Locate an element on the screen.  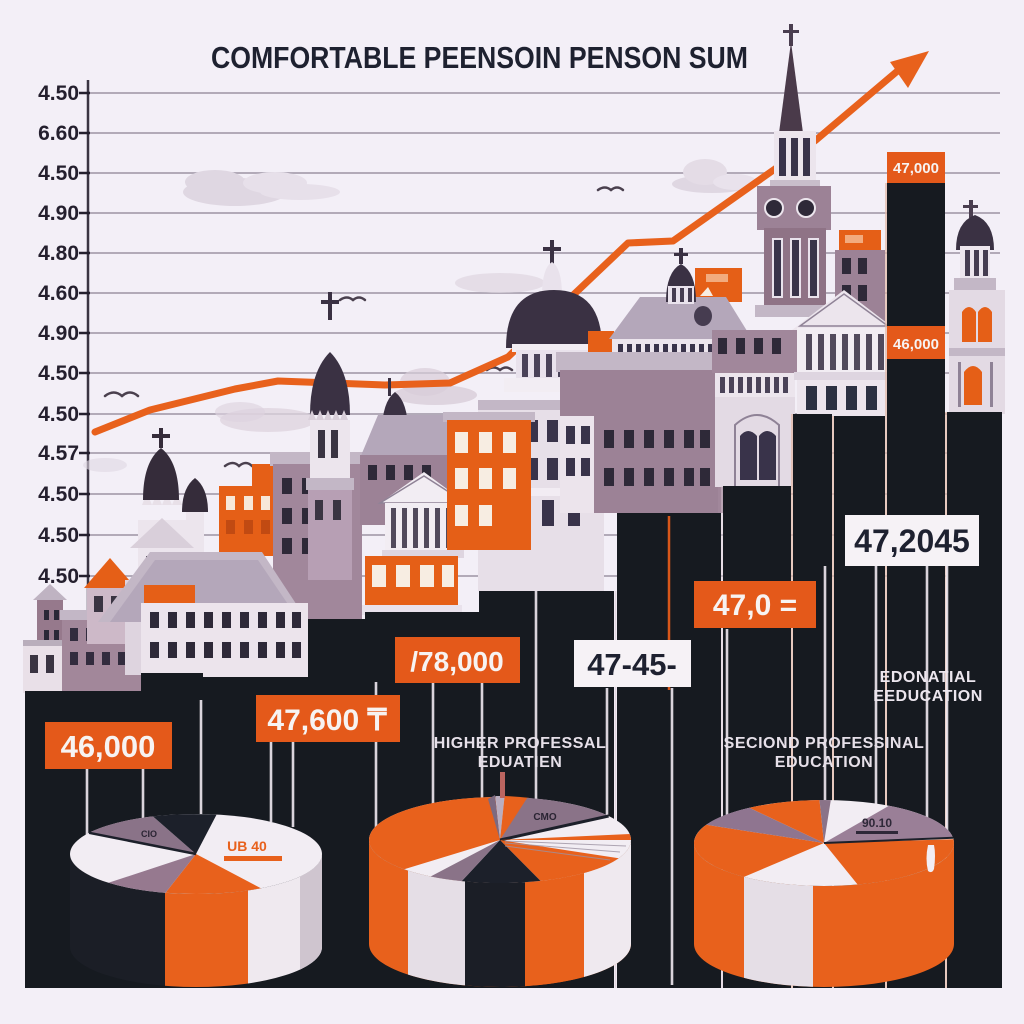
svg-text: 90.10 is located at coordinates (877, 823).